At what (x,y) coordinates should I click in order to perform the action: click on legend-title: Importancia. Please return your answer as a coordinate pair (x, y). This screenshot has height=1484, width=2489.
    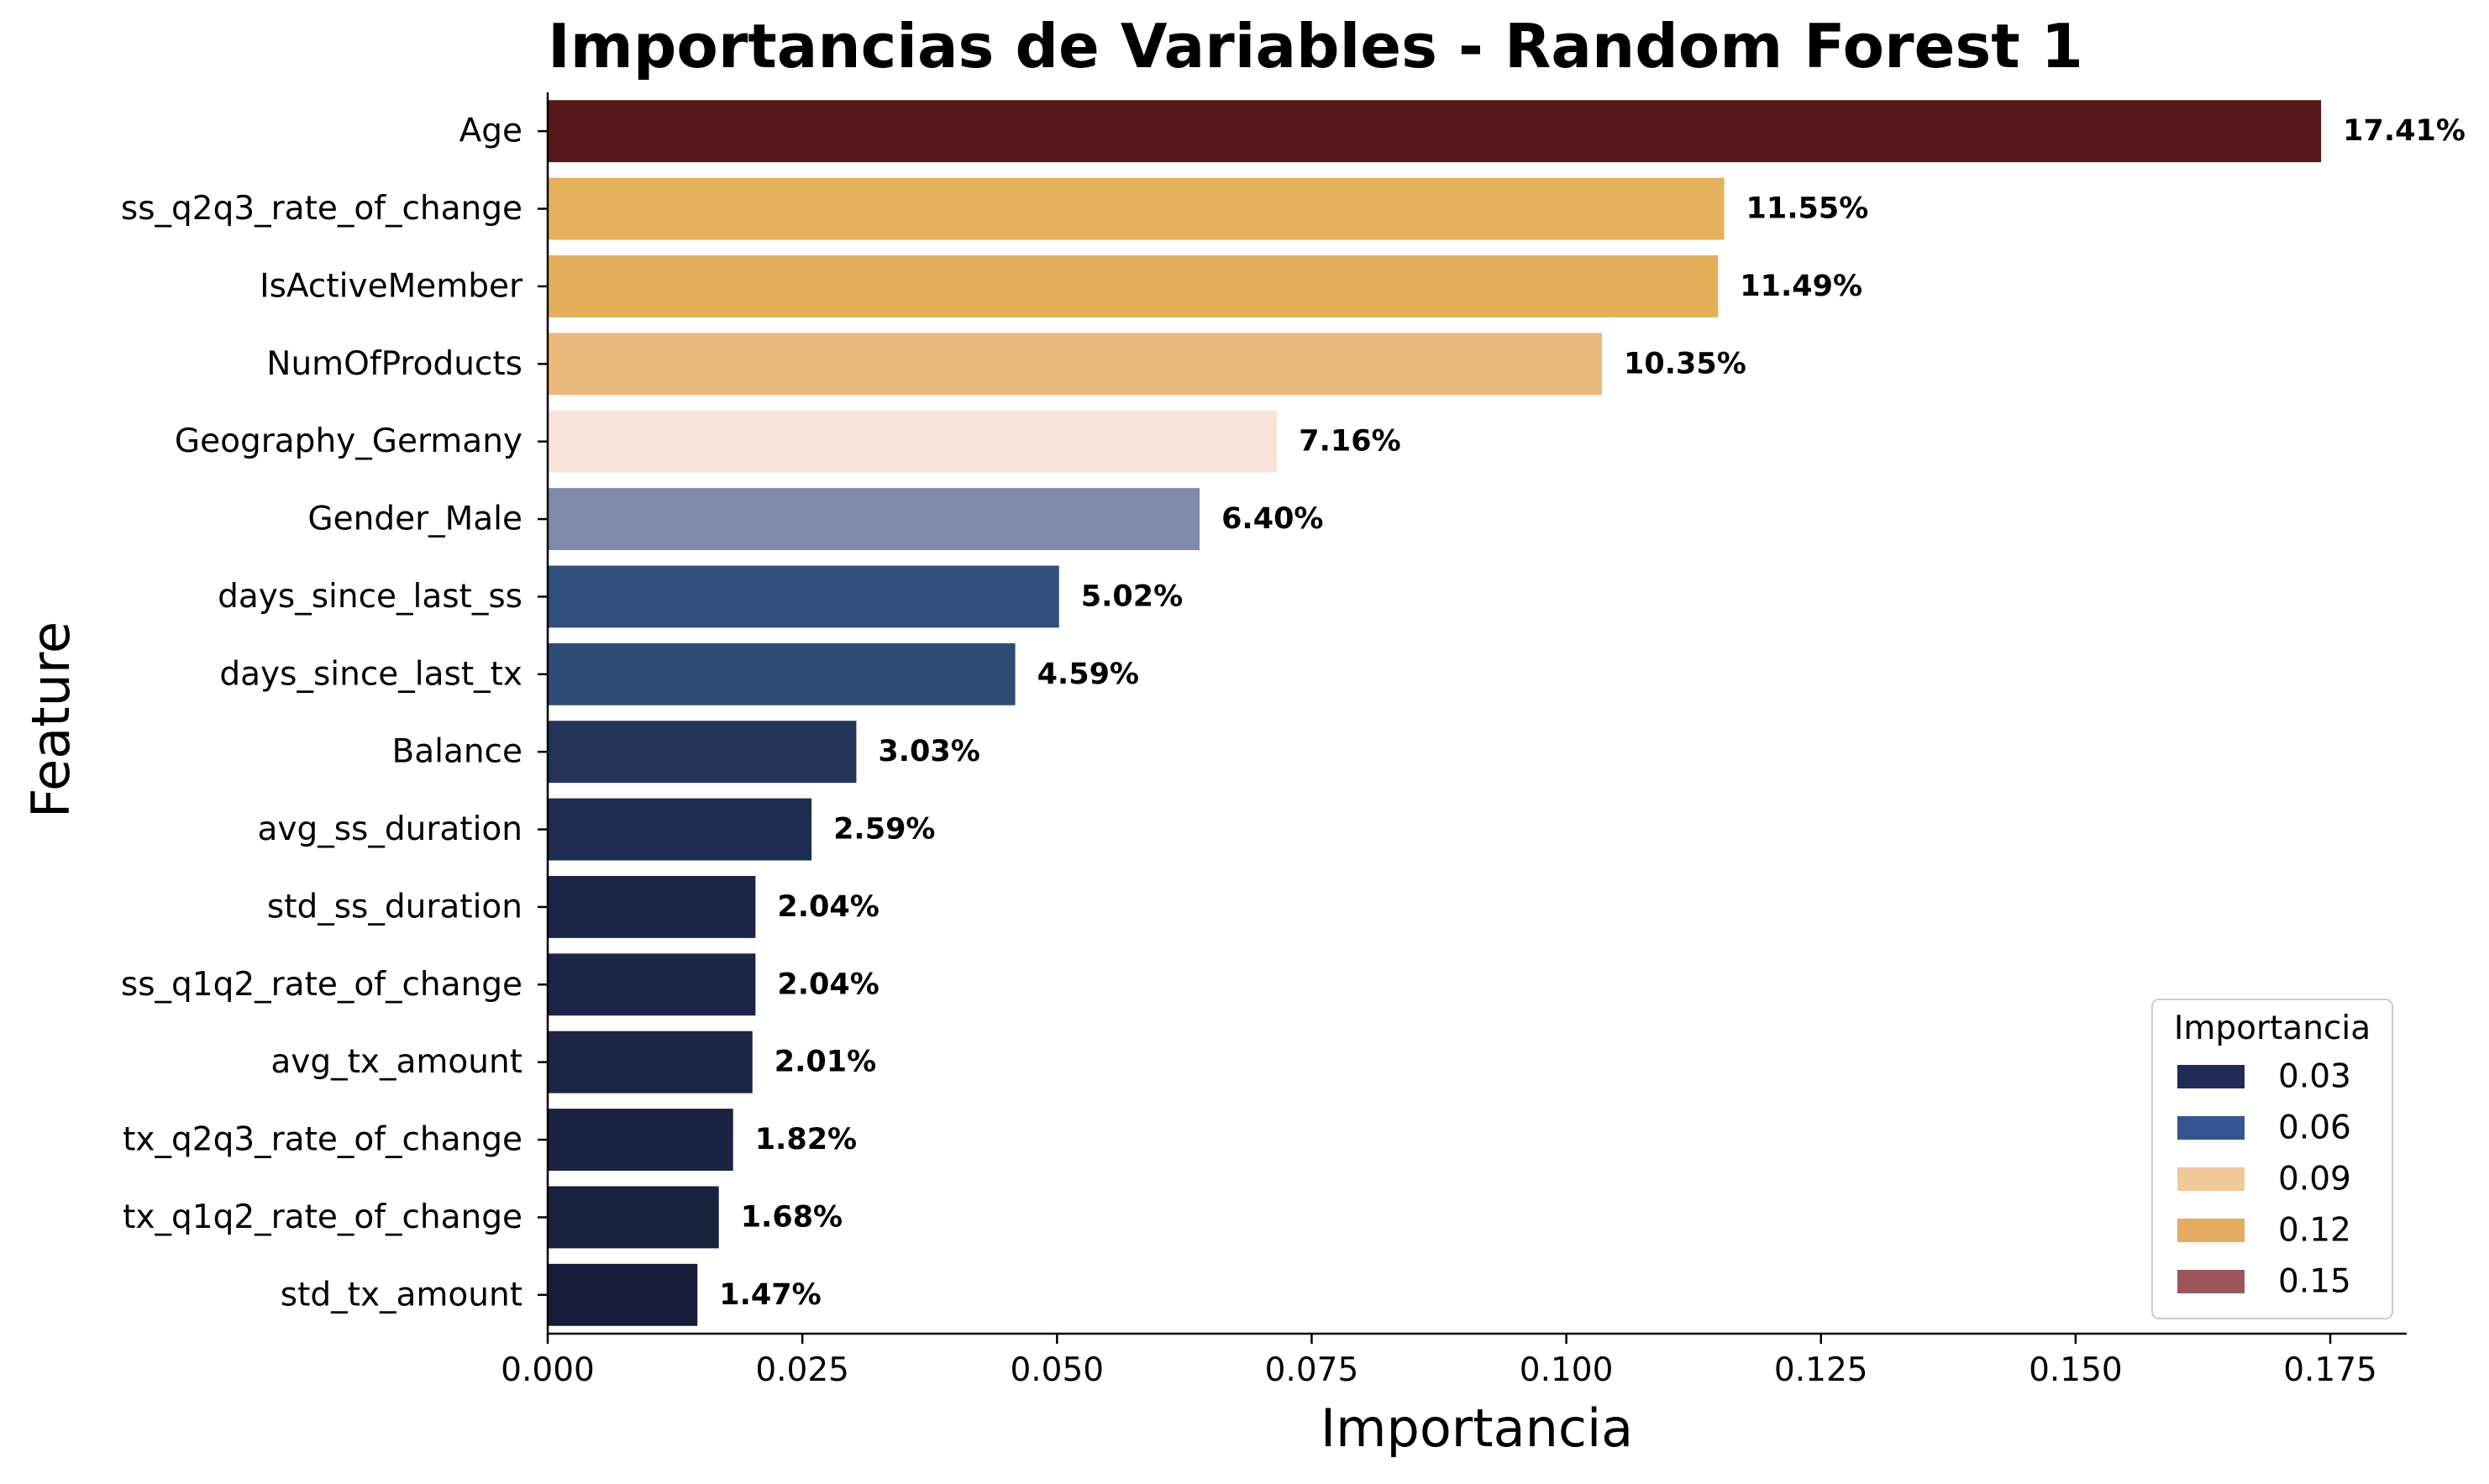
    Looking at the image, I should click on (2272, 1028).